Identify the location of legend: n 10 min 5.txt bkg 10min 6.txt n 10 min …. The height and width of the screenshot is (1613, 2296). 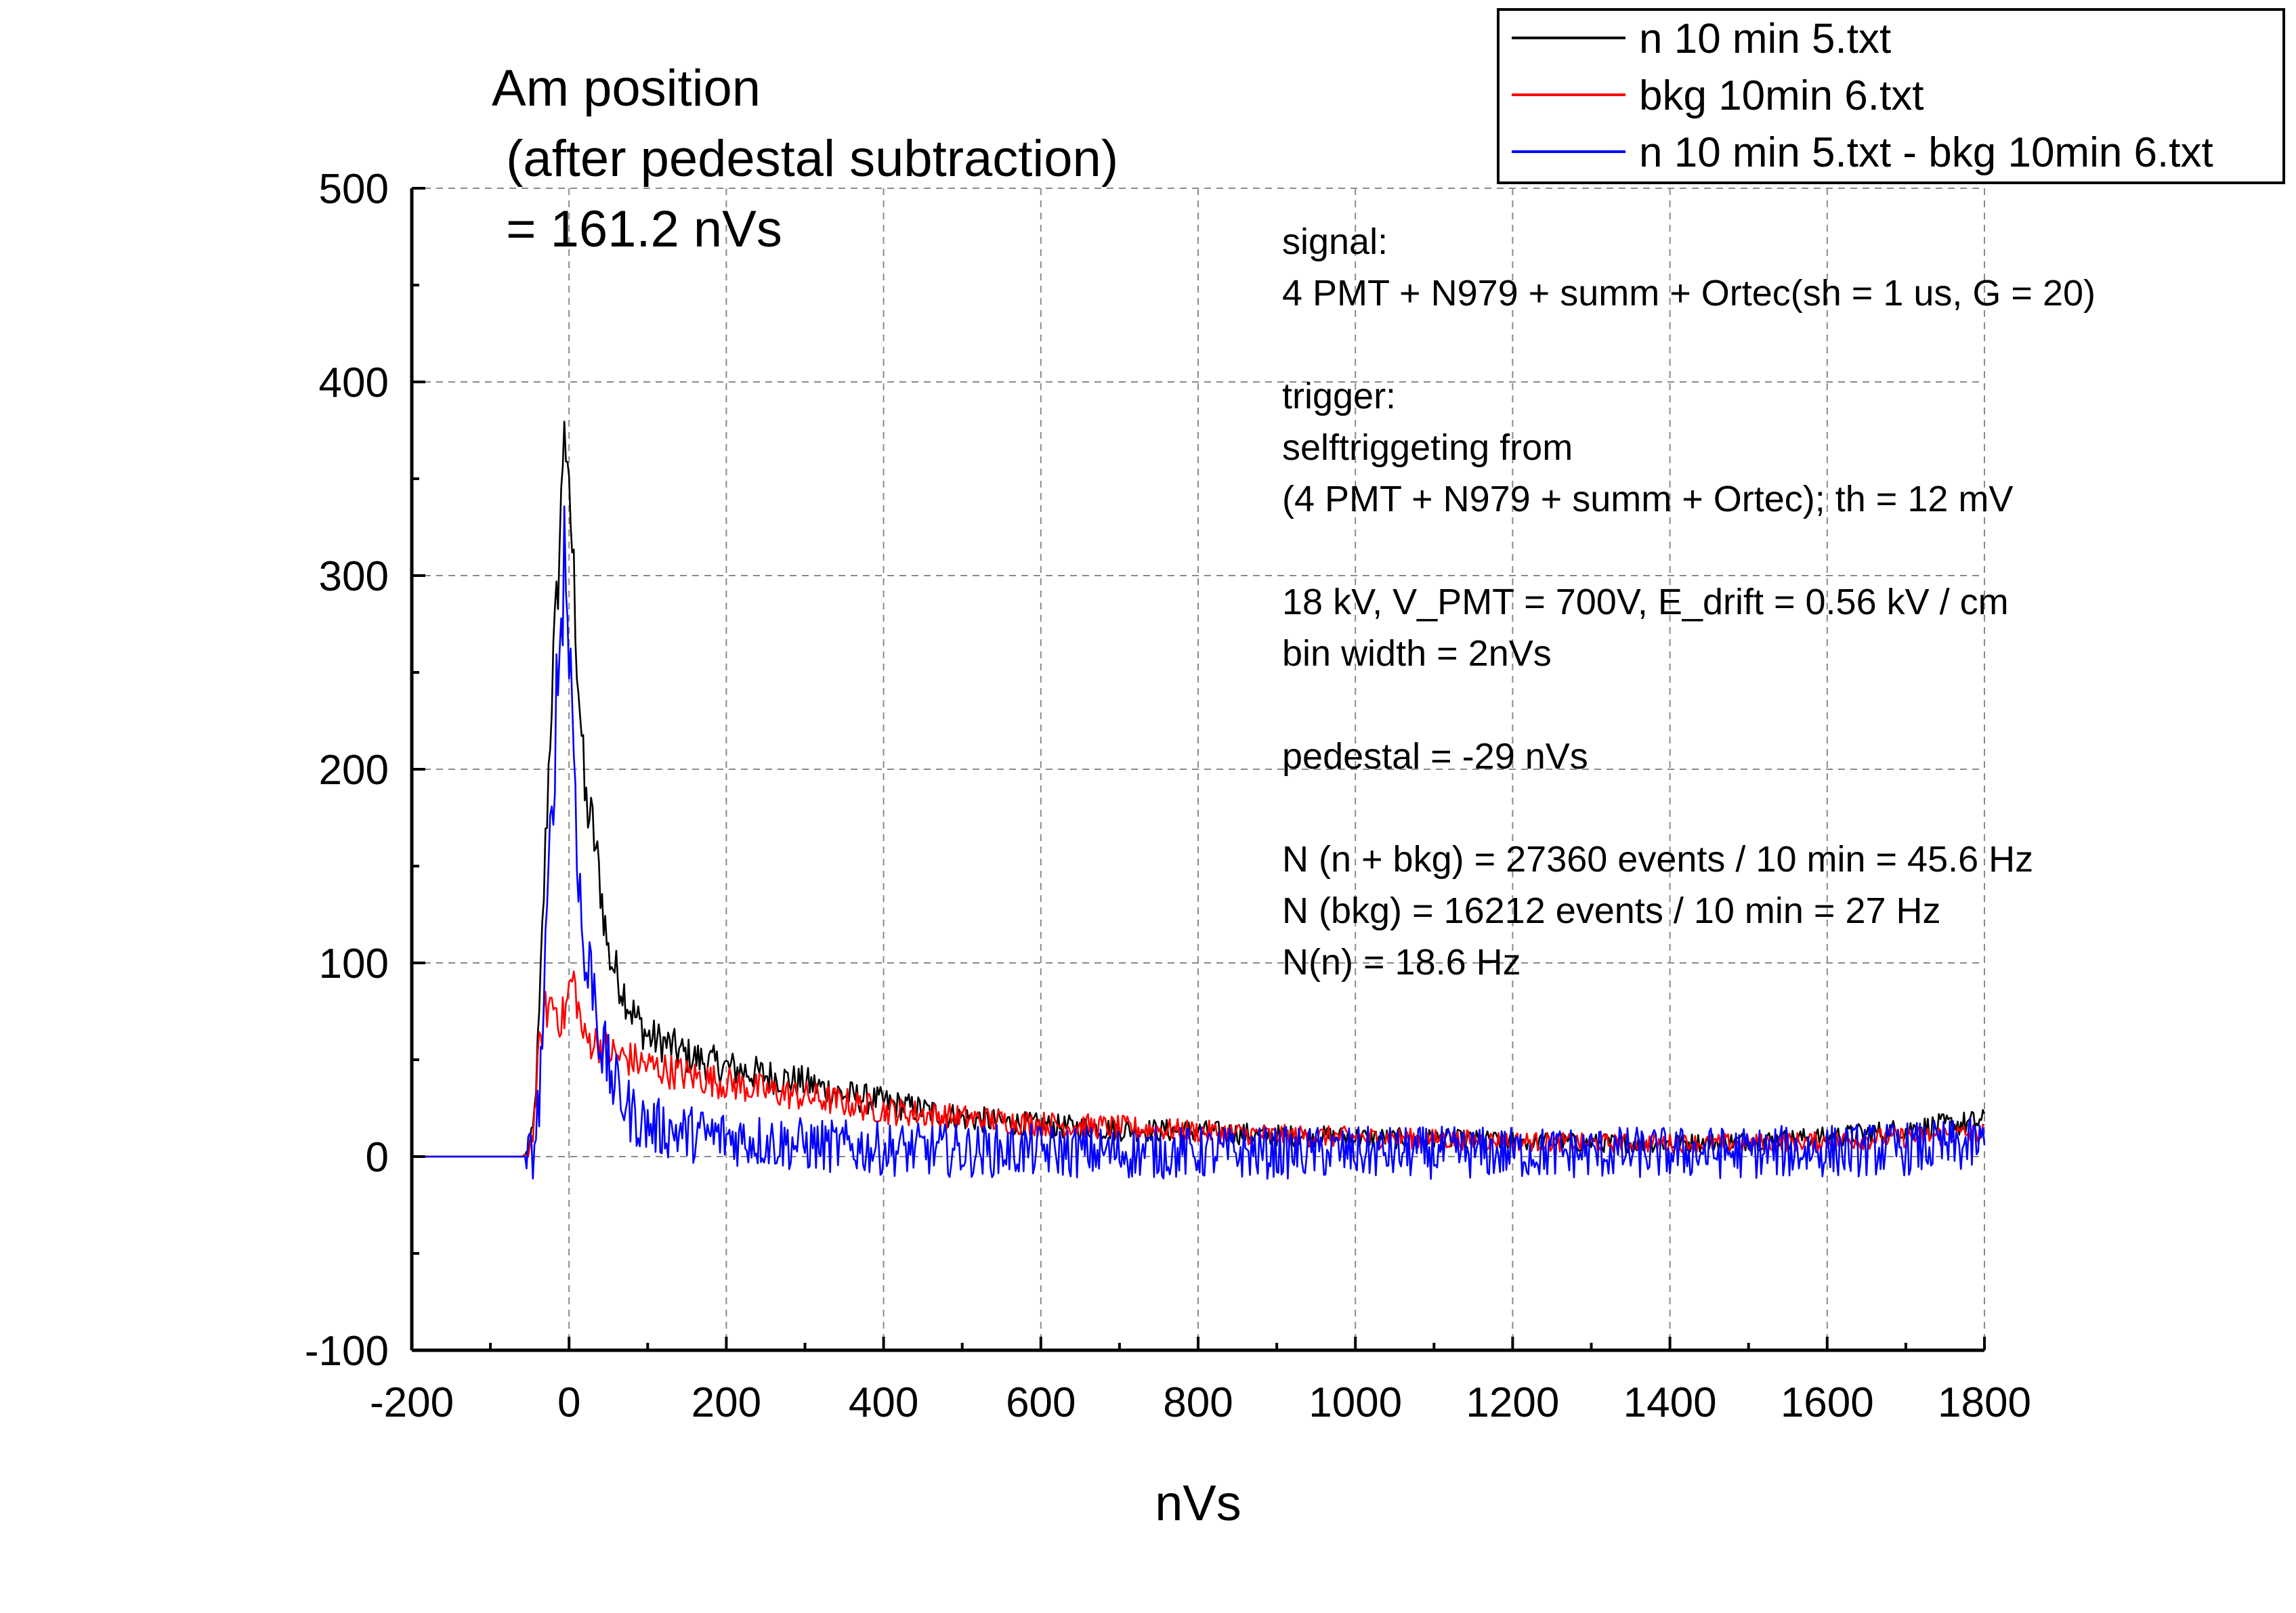
(1891, 96).